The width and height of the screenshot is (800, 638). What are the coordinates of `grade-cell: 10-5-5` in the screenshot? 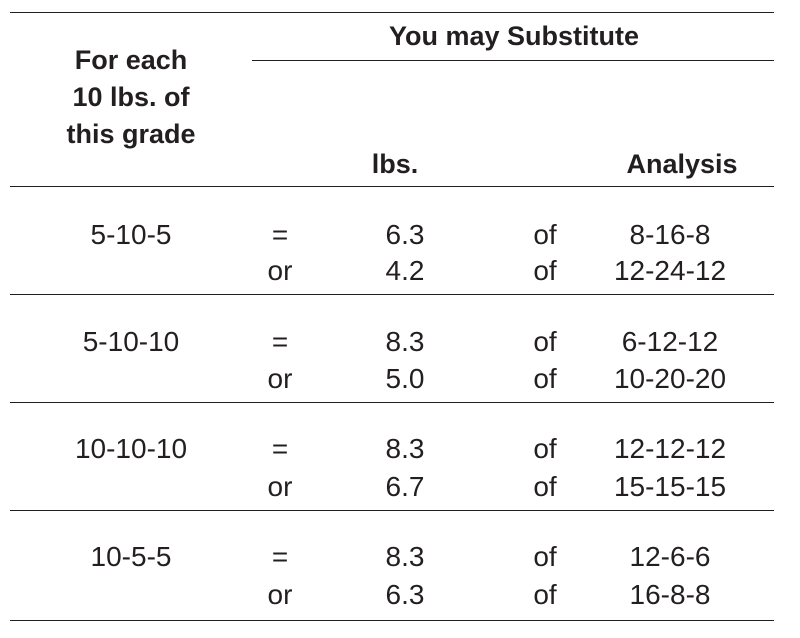 It's located at (131, 556).